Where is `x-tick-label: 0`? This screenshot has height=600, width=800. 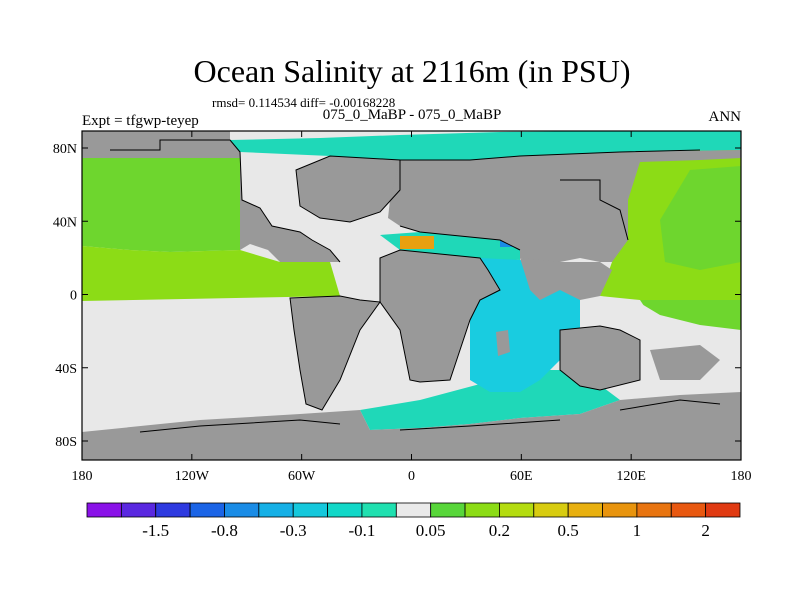
x-tick-label: 0 is located at coordinates (411, 476).